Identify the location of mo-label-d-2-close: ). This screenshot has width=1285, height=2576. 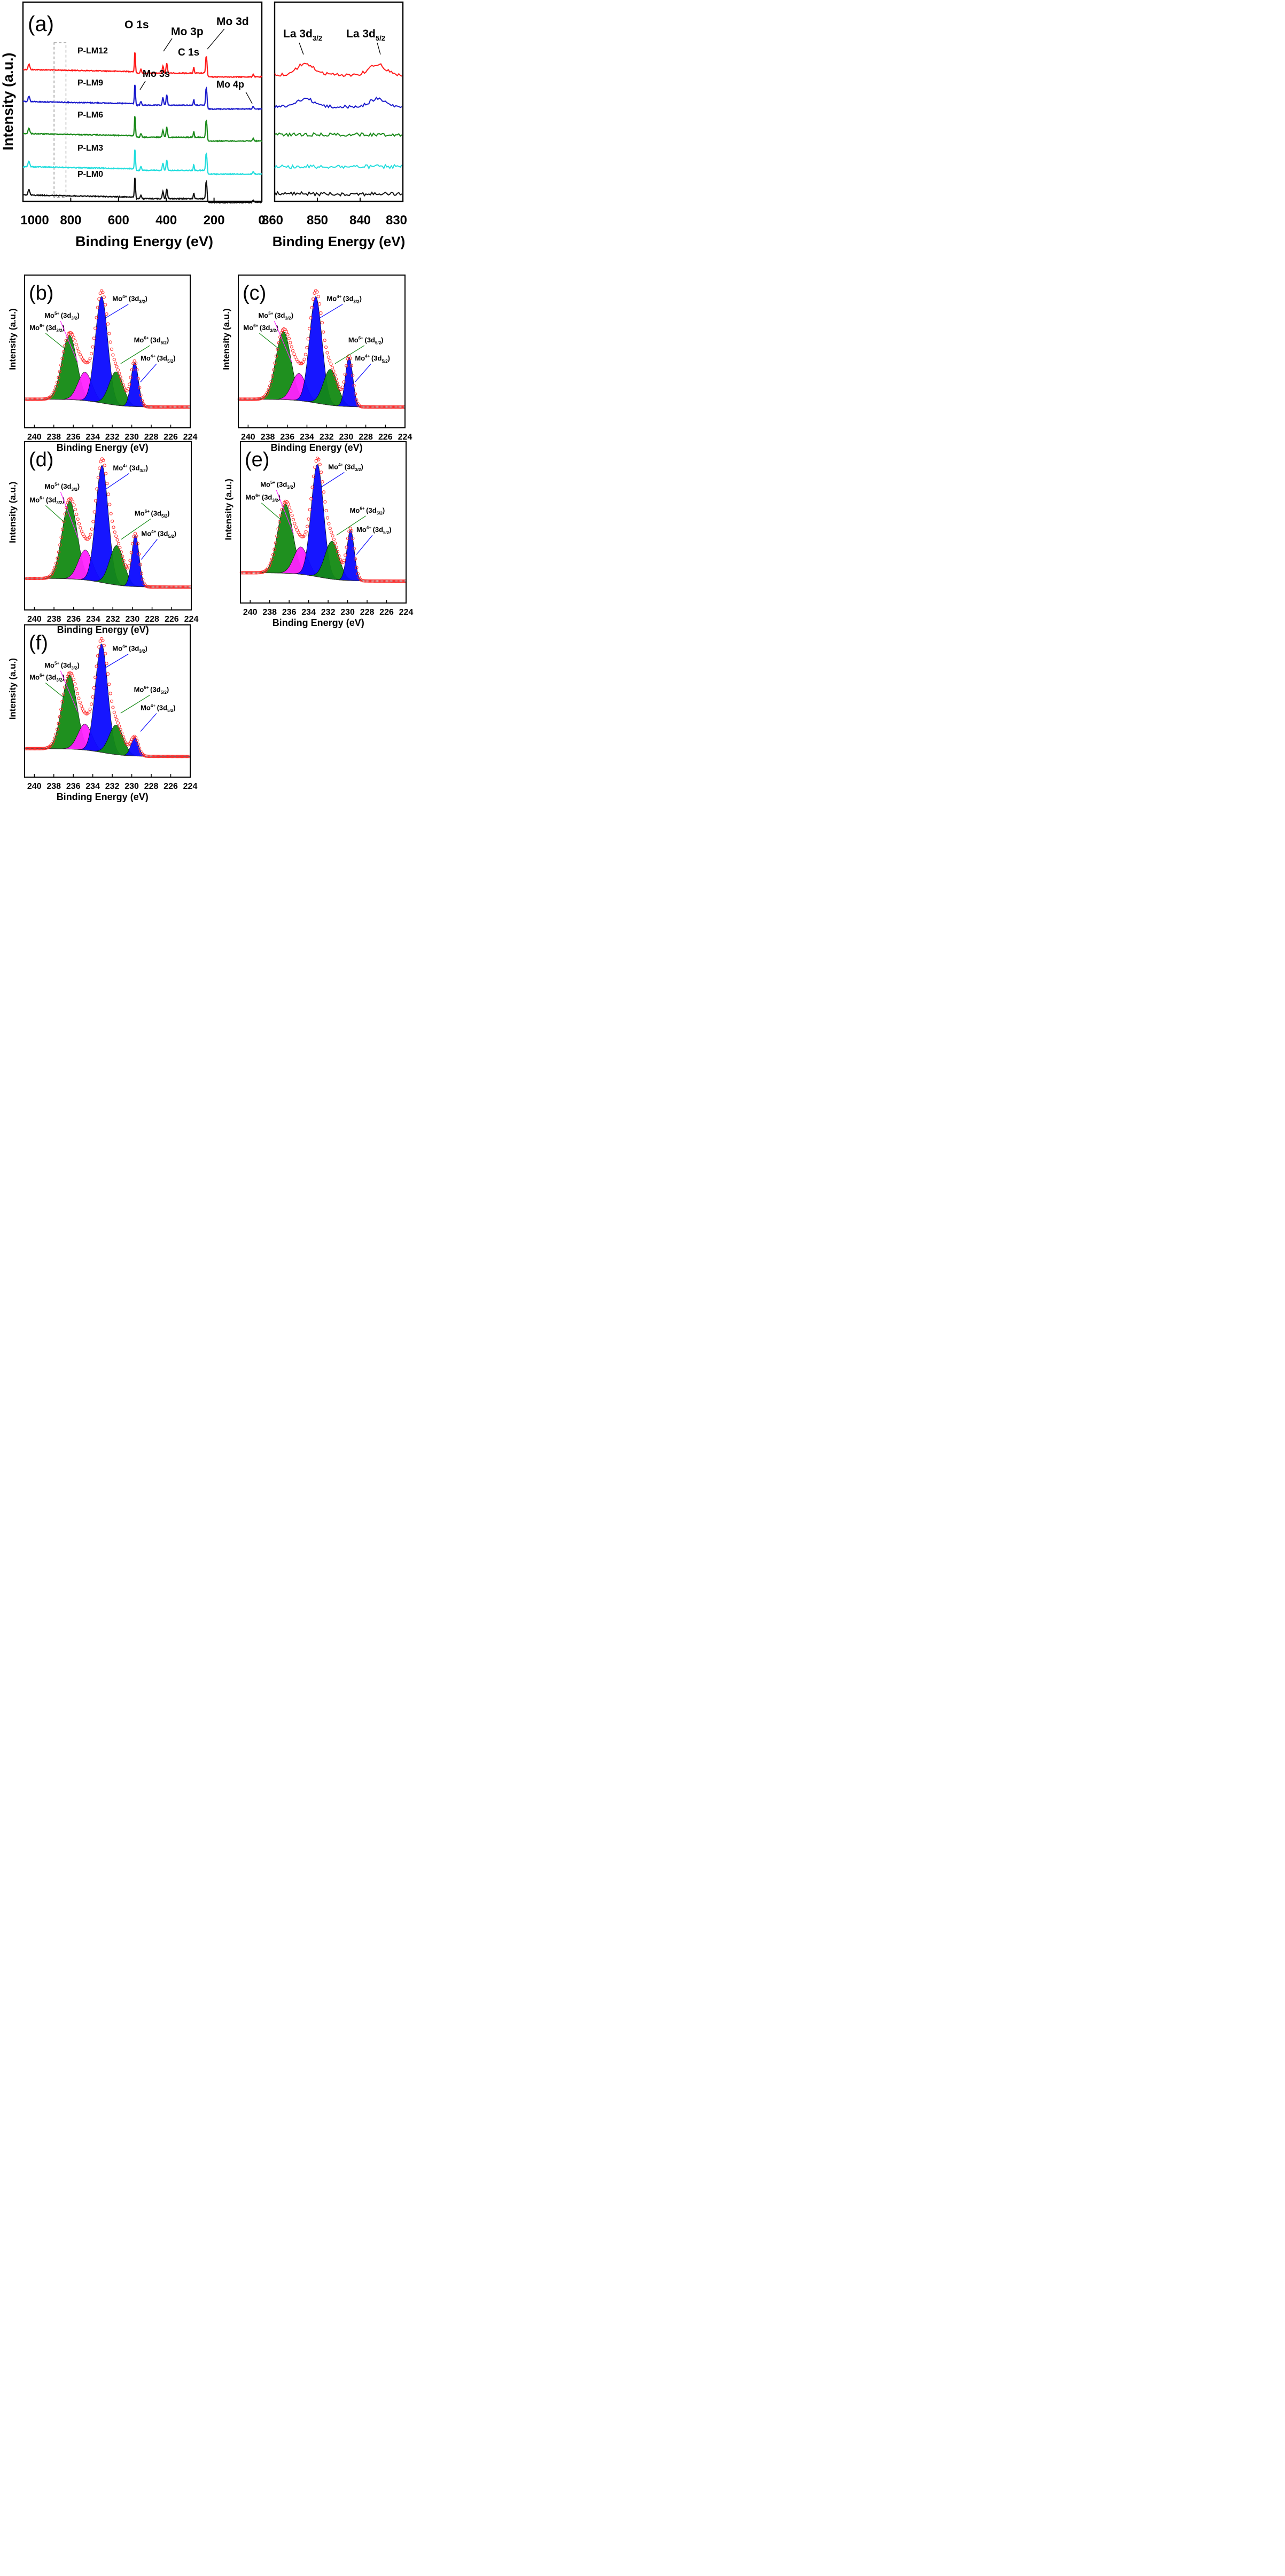
(147, 468).